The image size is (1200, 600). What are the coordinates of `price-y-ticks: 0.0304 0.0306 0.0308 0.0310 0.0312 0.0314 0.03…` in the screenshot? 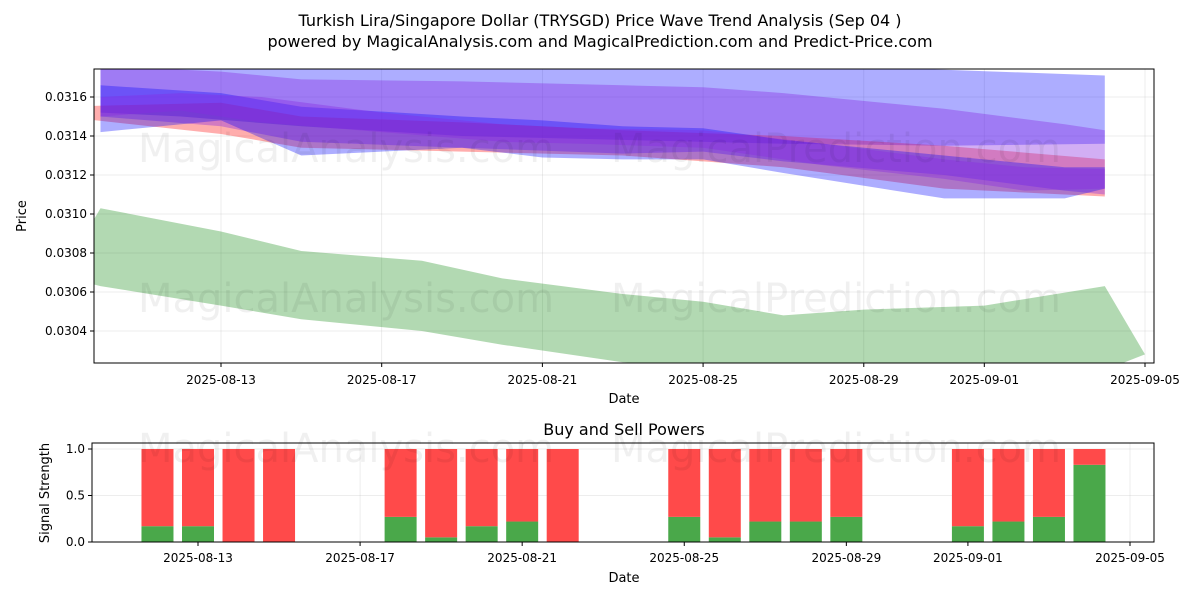 It's located at (69, 214).